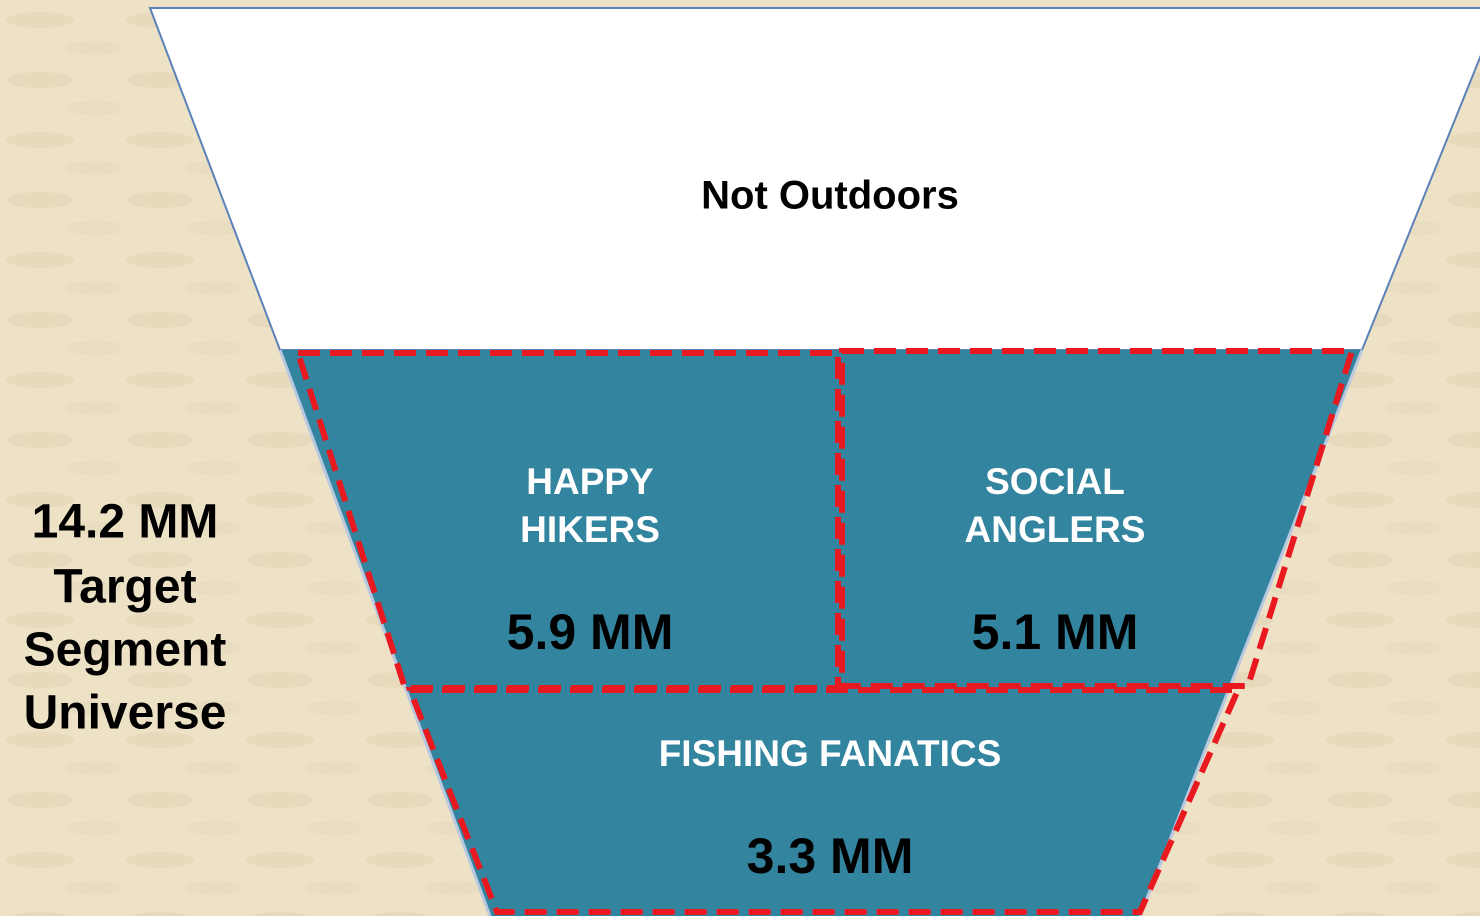  What do you see at coordinates (125, 713) in the screenshot?
I see `total-label: Universe` at bounding box center [125, 713].